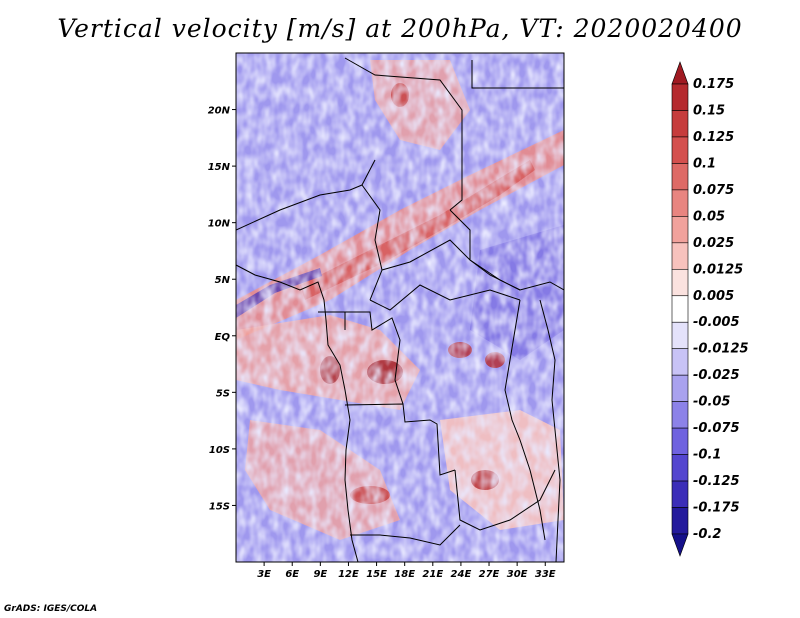 The height and width of the screenshot is (618, 800). I want to click on lon-tick-label: 27E, so click(489, 574).